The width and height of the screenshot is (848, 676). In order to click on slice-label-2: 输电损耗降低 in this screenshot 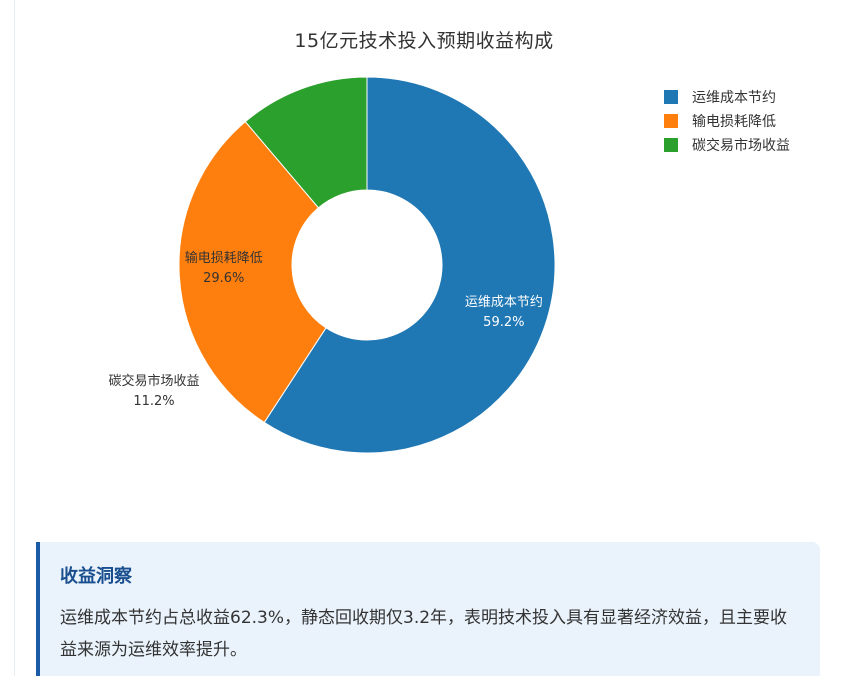, I will do `click(224, 258)`.